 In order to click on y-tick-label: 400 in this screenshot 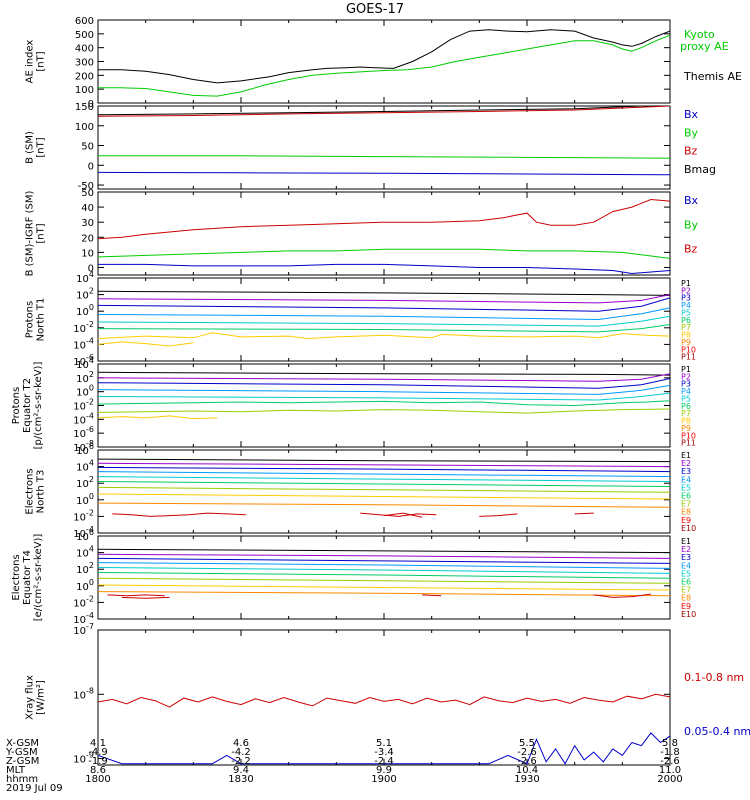, I will do `click(84, 49)`.